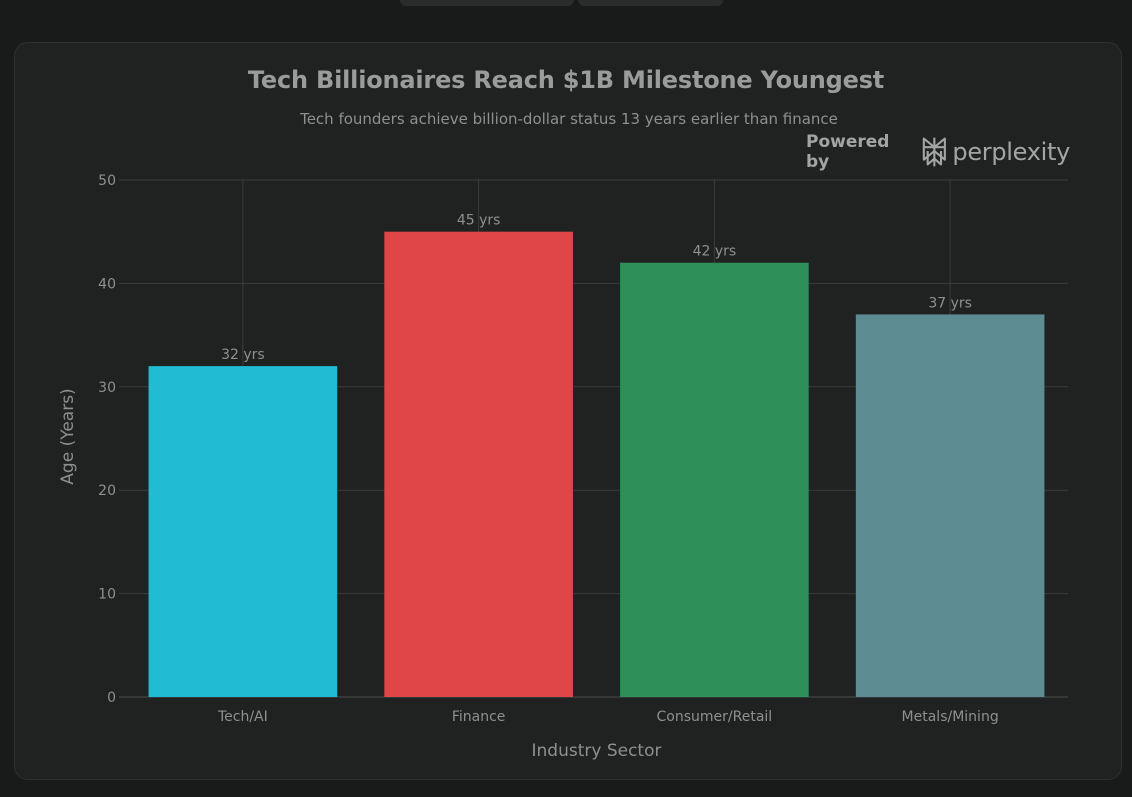  I want to click on bar-tech-ai, so click(243, 531).